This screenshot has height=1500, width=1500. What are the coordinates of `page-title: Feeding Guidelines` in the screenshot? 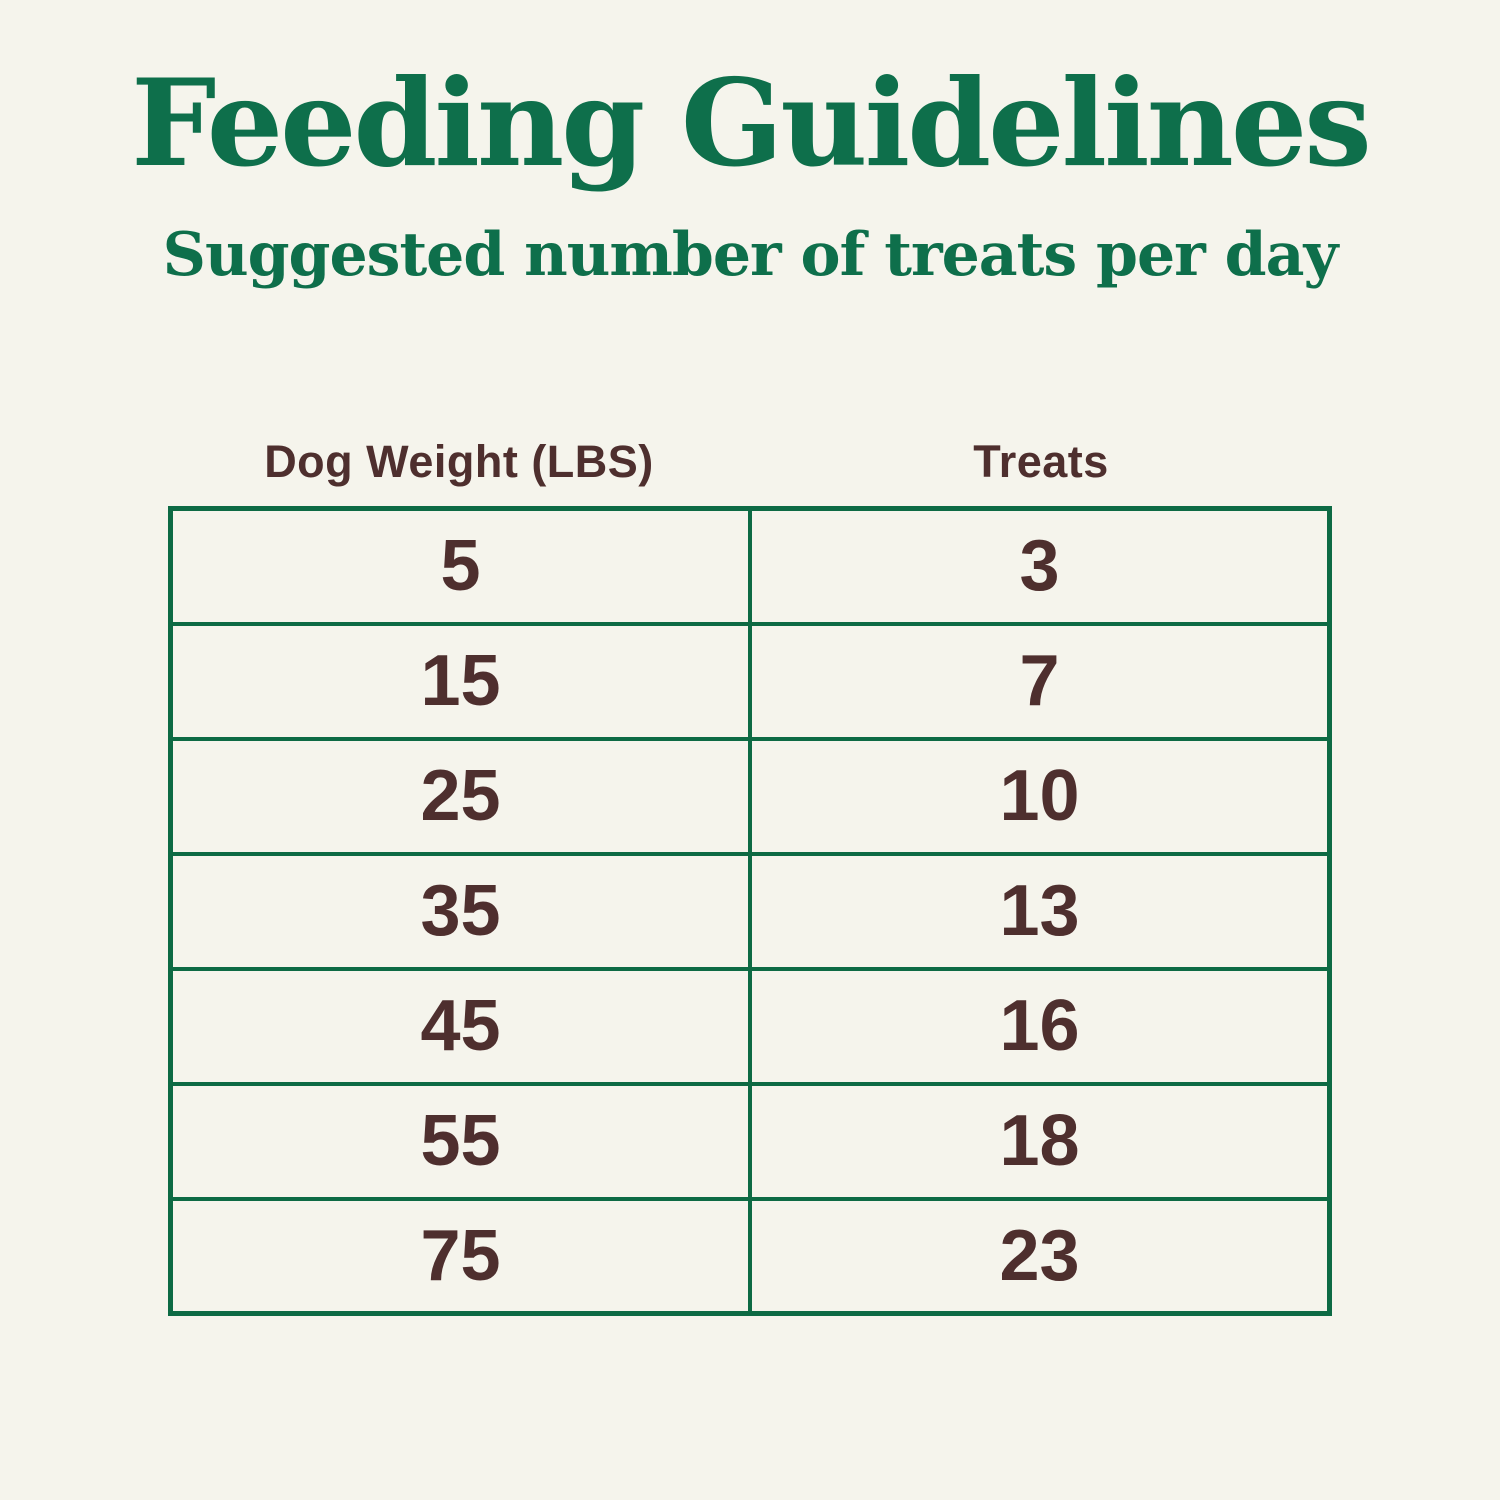 It's located at (751, 123).